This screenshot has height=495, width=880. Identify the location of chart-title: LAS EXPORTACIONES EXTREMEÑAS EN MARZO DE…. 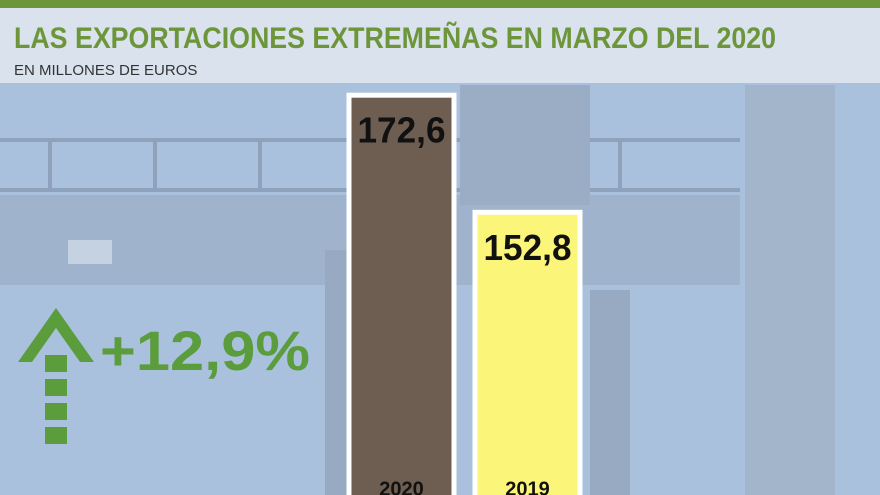
(395, 38).